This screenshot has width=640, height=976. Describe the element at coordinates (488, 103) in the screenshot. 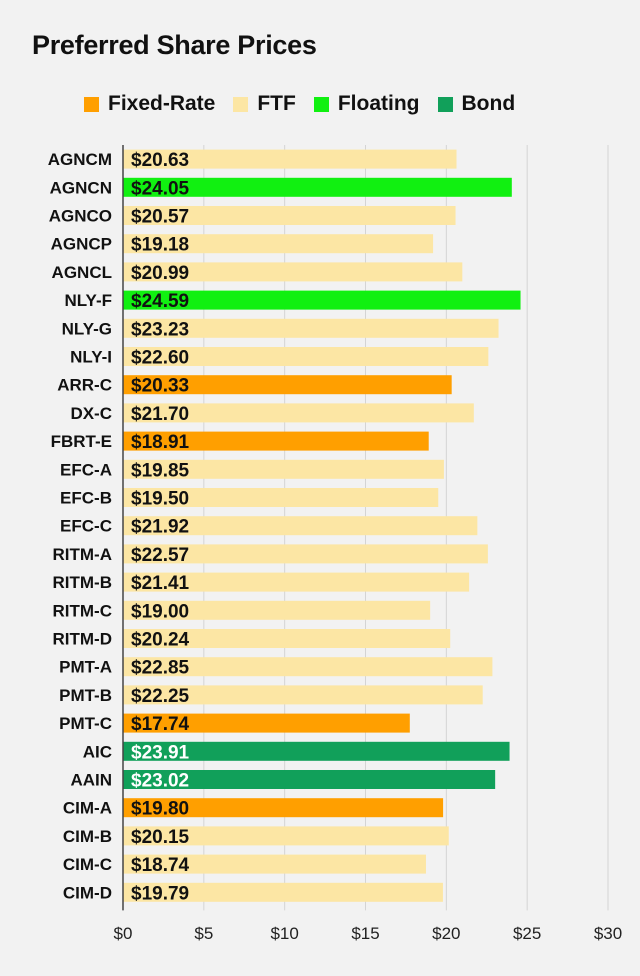

I see `legend-label-bond: Bond` at that location.